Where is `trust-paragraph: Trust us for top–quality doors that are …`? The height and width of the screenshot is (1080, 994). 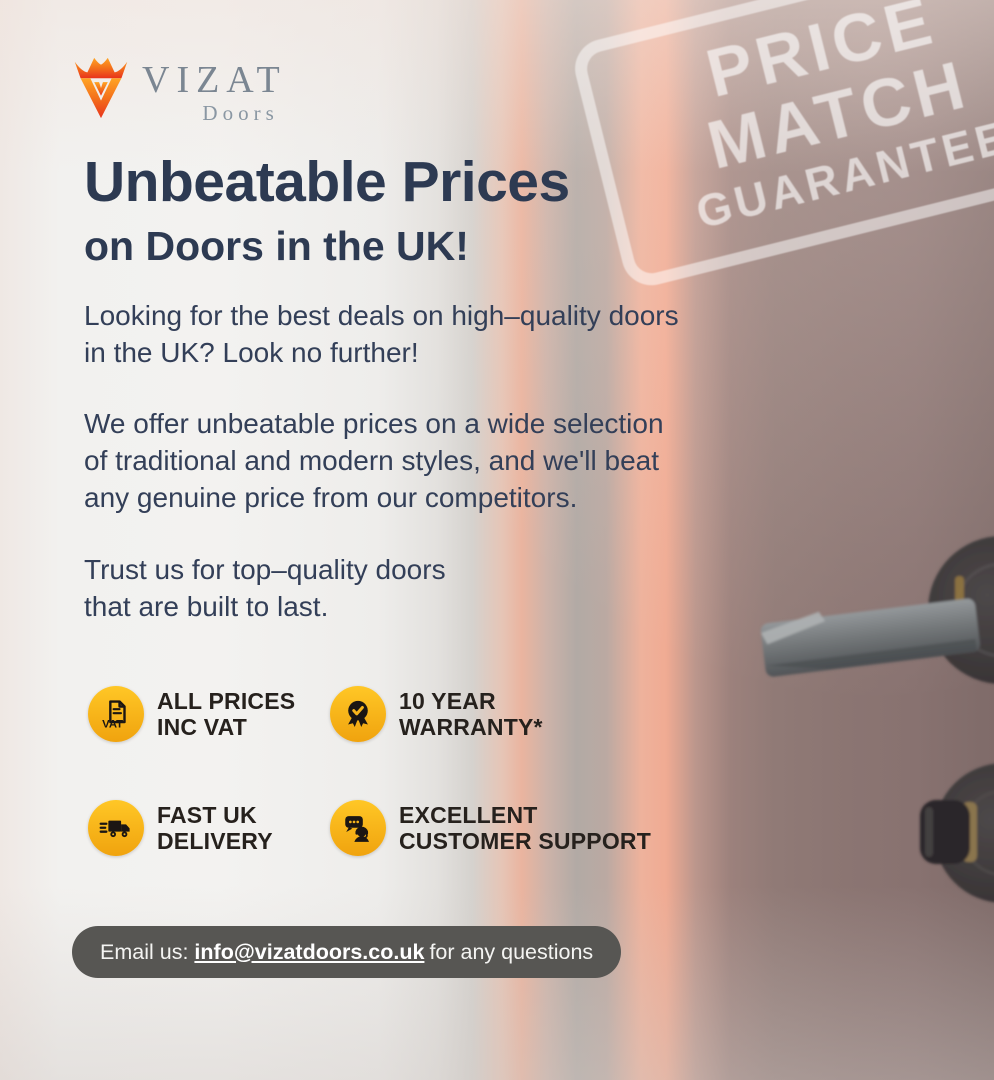 trust-paragraph: Trust us for top–quality doors that are … is located at coordinates (265, 588).